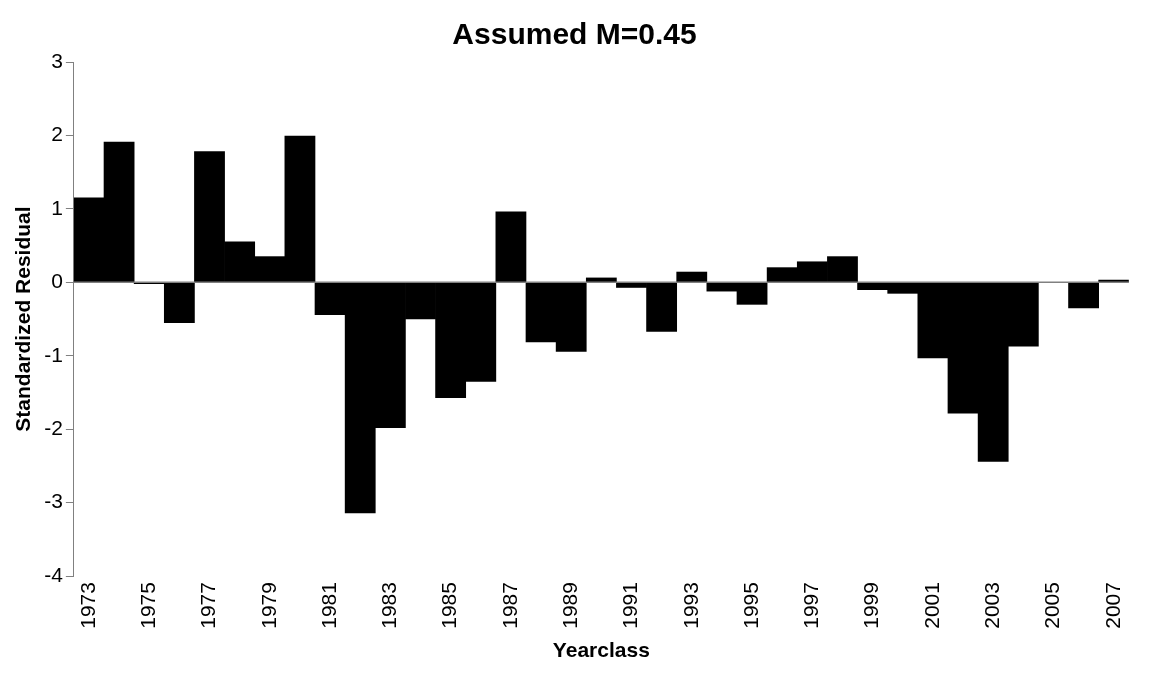 The width and height of the screenshot is (1153, 677). I want to click on y-tick-label: -2, so click(53, 427).